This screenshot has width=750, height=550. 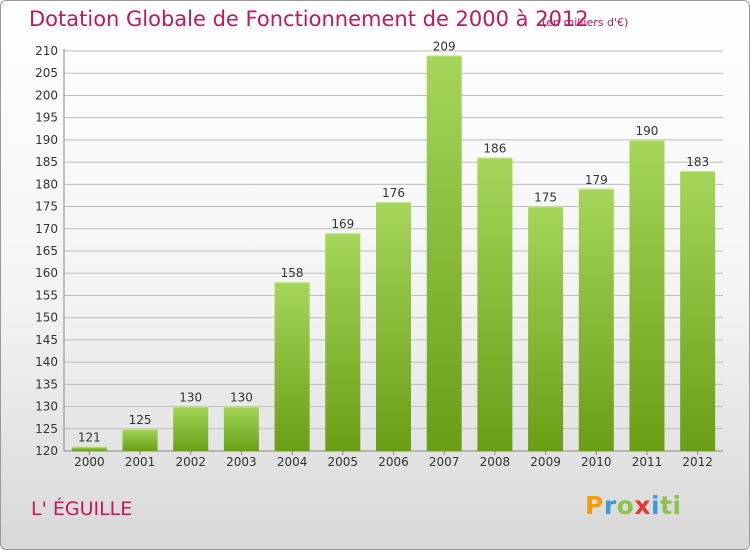 What do you see at coordinates (647, 131) in the screenshot?
I see `value-label: 190` at bounding box center [647, 131].